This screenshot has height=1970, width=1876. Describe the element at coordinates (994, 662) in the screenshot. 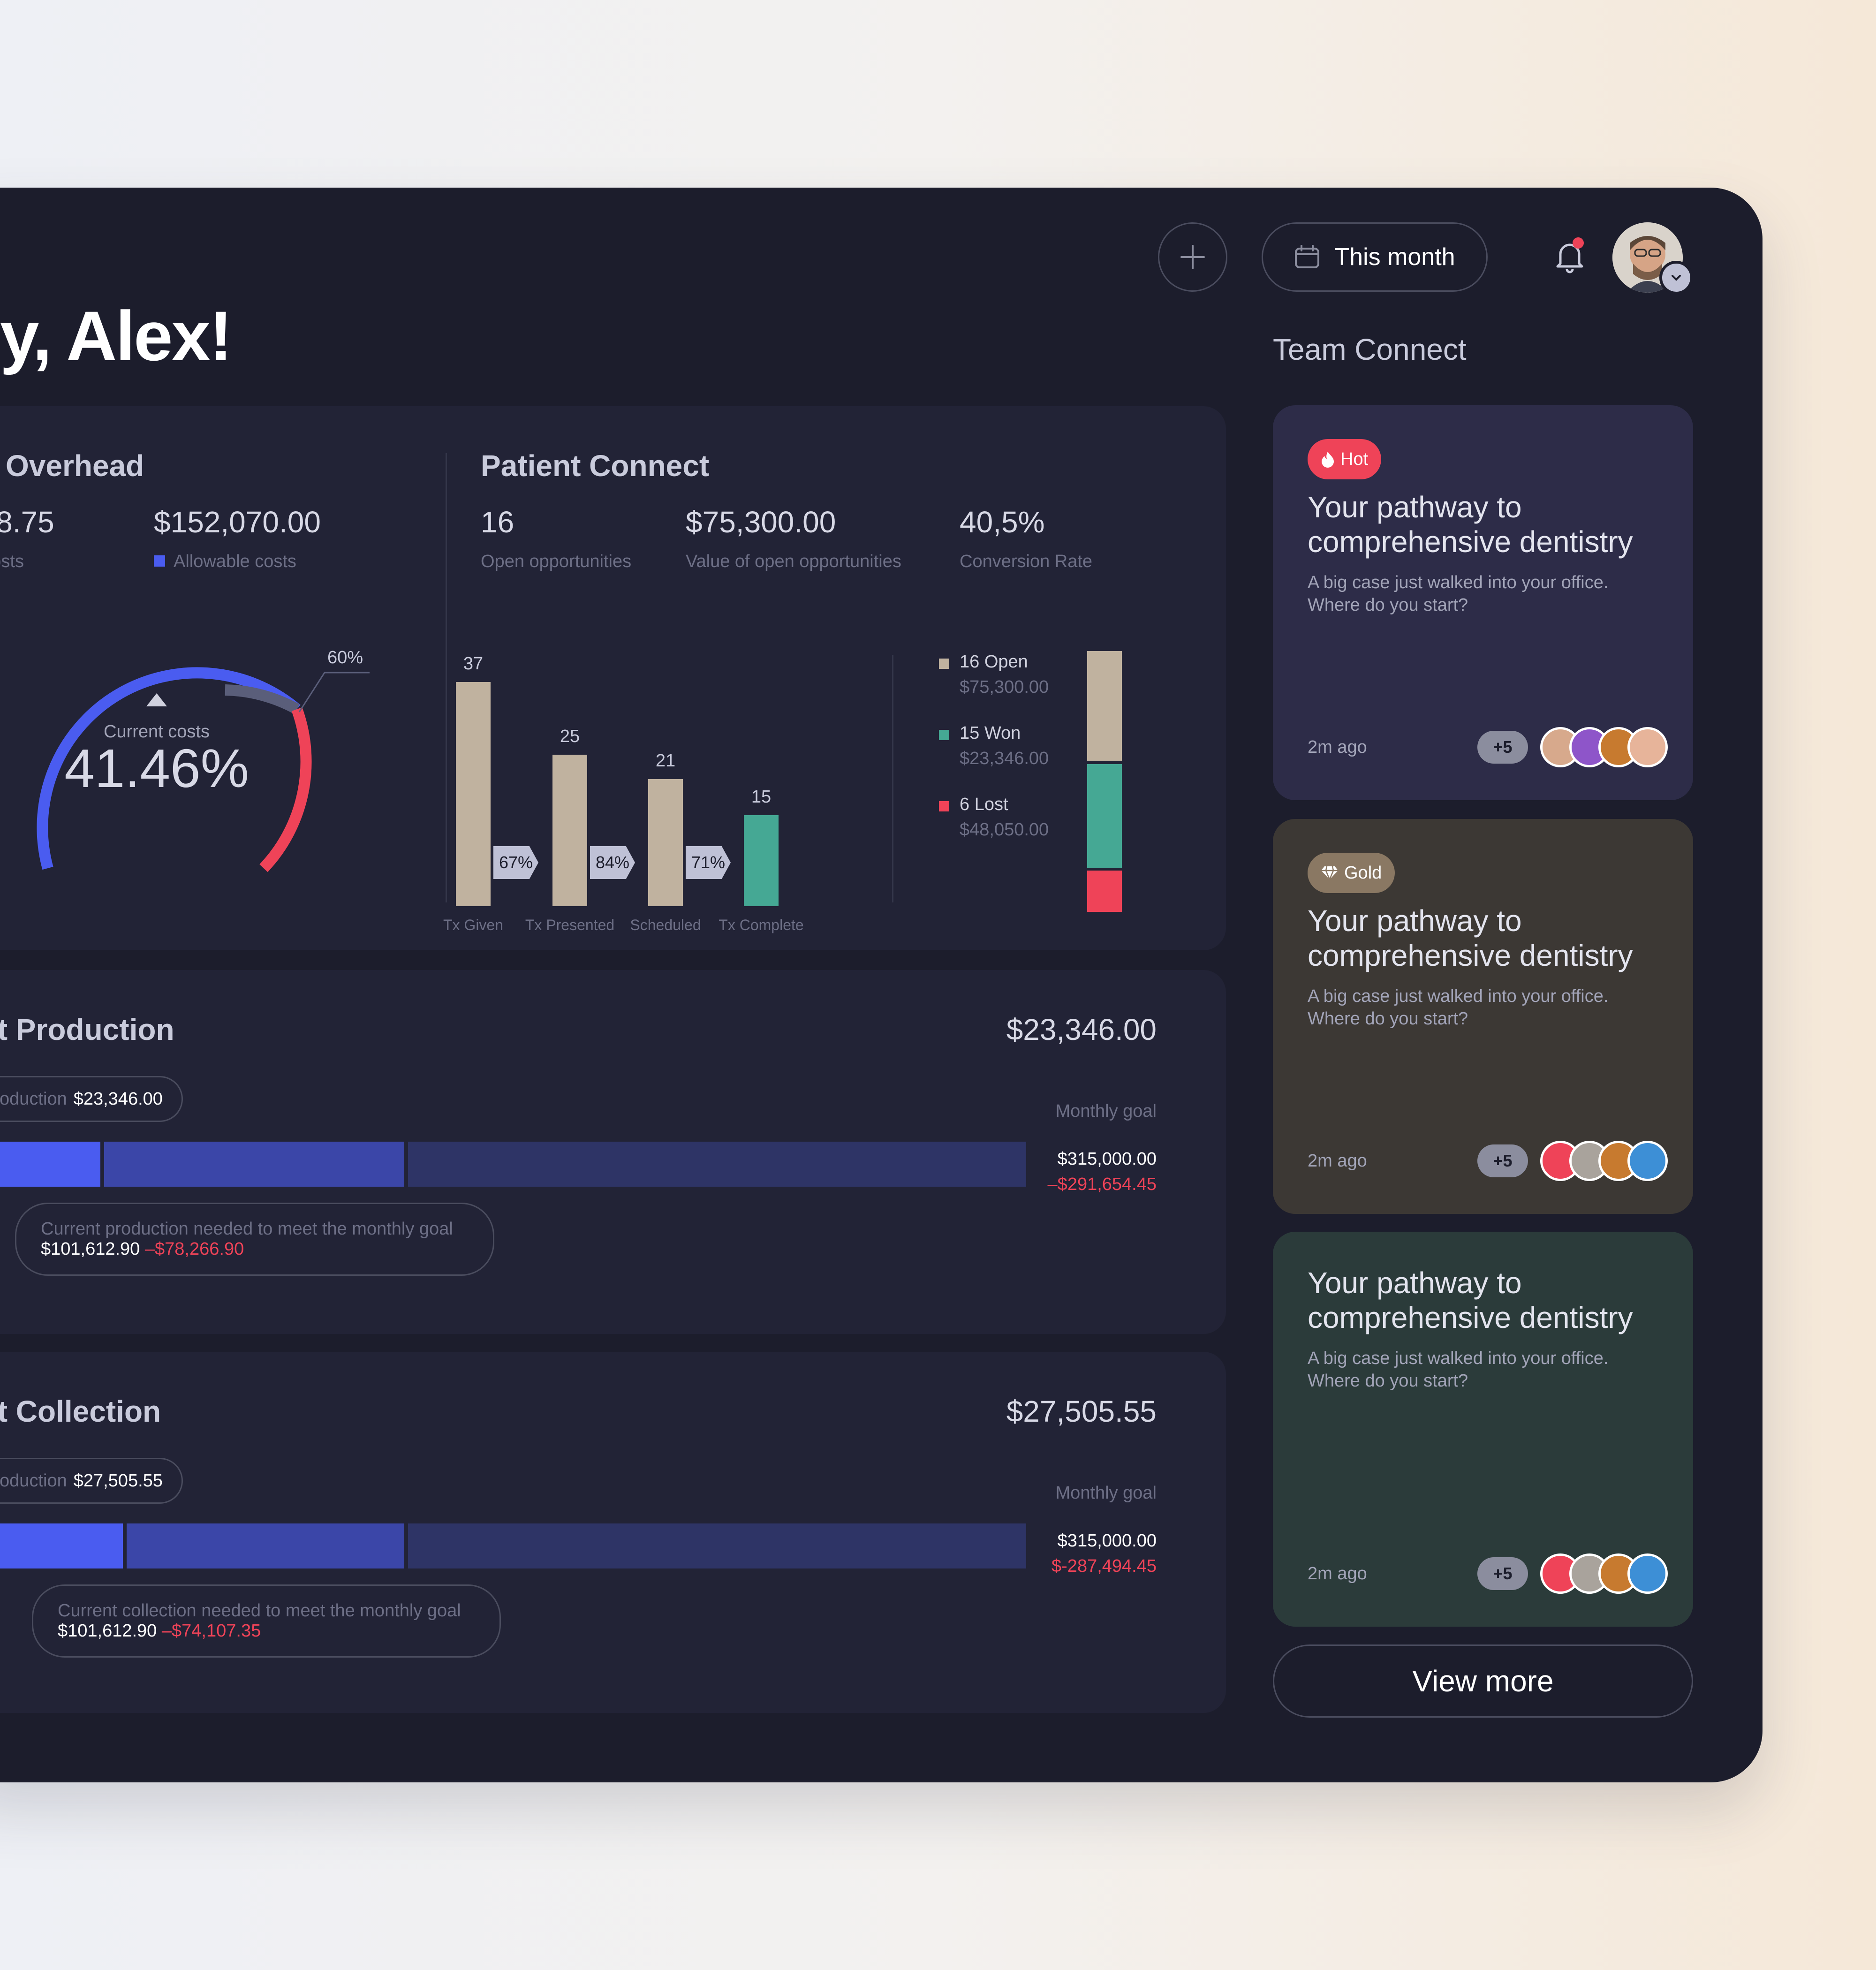

I see `legend-label: 16 Open` at that location.